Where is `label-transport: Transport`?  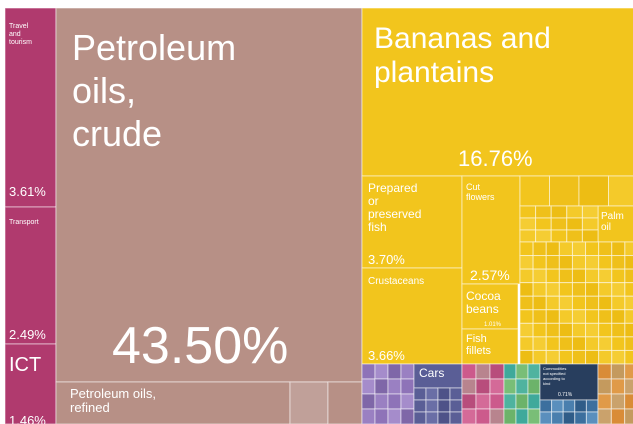 label-transport: Transport is located at coordinates (24, 222).